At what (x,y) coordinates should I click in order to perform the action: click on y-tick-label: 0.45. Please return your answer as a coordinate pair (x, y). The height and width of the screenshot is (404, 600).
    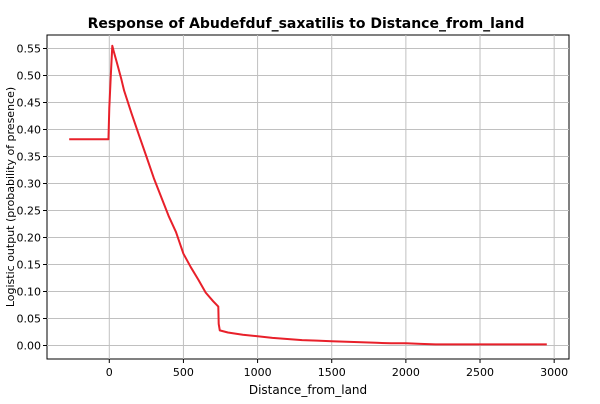
    Looking at the image, I should click on (29, 103).